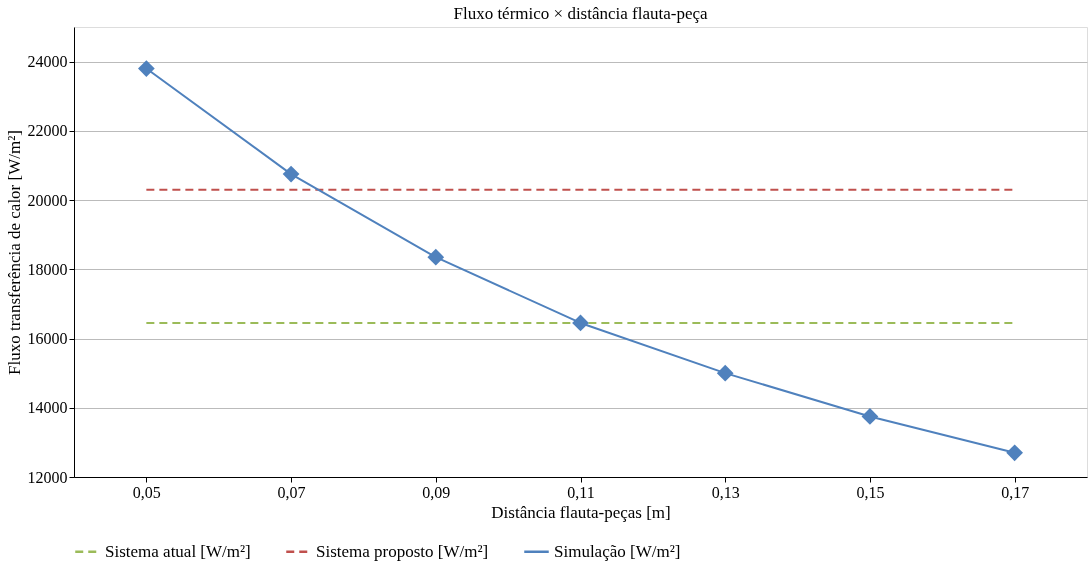 Image resolution: width=1092 pixels, height=565 pixels. I want to click on chart-title: Fluxo térmico × distância flauta-peça, so click(580, 13).